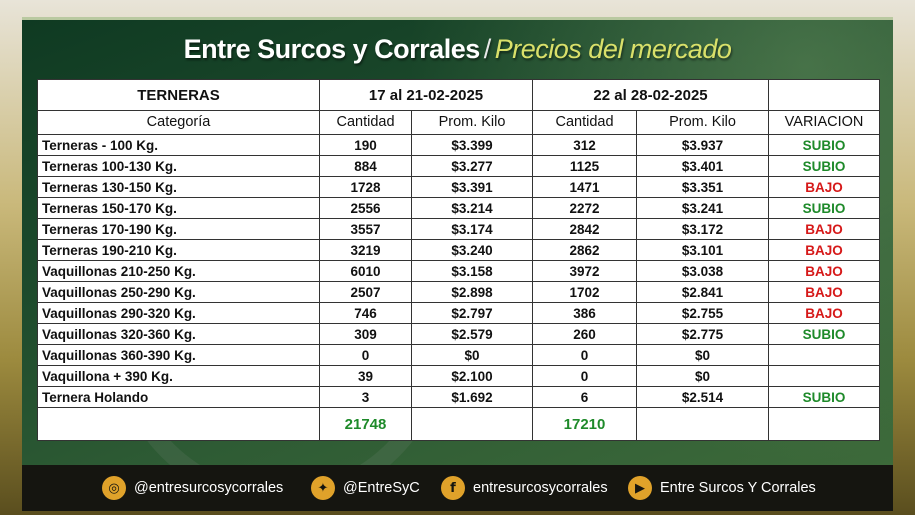 The image size is (915, 515). I want to click on col-header-prom-kilo-2: Prom. Kilo, so click(703, 122).